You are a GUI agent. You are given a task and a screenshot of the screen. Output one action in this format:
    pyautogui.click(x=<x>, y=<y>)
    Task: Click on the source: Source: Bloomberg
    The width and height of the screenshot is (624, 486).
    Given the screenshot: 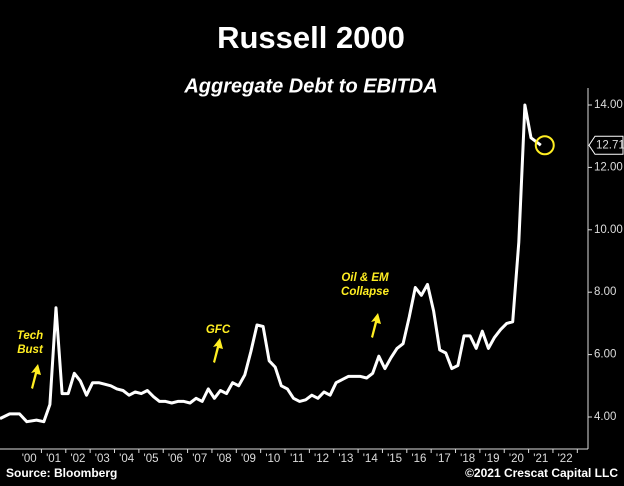 What is the action you would take?
    pyautogui.click(x=61, y=473)
    